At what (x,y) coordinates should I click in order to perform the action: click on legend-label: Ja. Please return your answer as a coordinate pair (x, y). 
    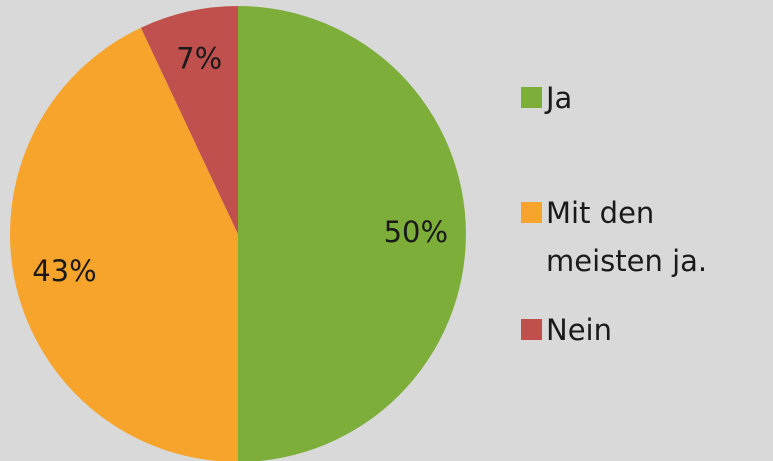
    Looking at the image, I should click on (559, 98).